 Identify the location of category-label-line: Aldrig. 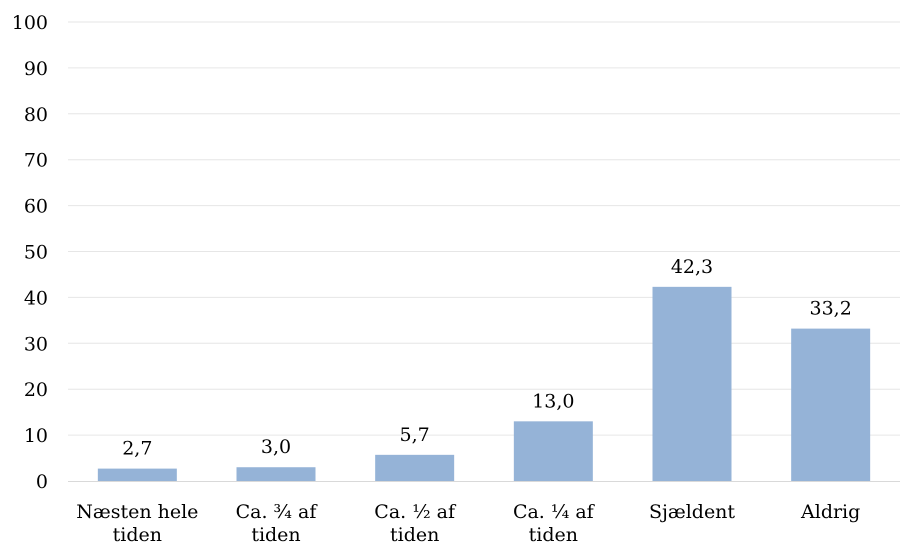
(830, 512).